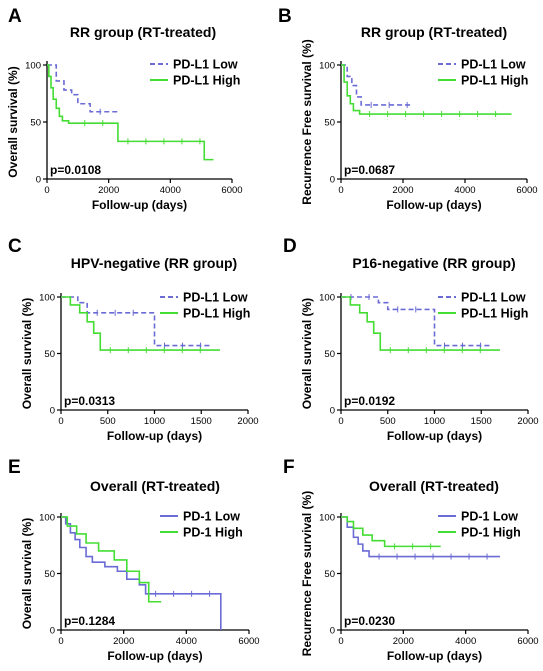 This screenshot has width=543, height=671. Describe the element at coordinates (89, 621) in the screenshot. I see `p-value-annotation: p=0.1284` at that location.